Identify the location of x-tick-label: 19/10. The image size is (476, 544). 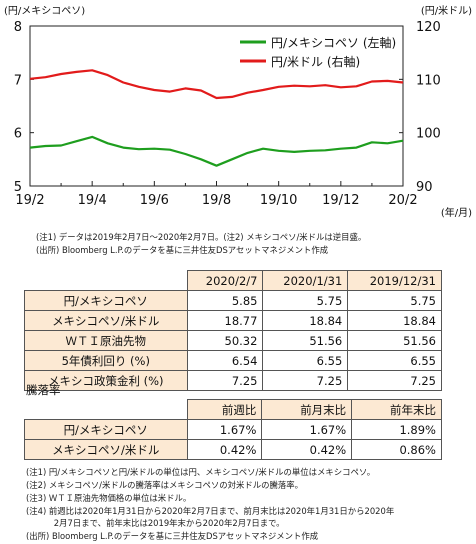
(278, 200).